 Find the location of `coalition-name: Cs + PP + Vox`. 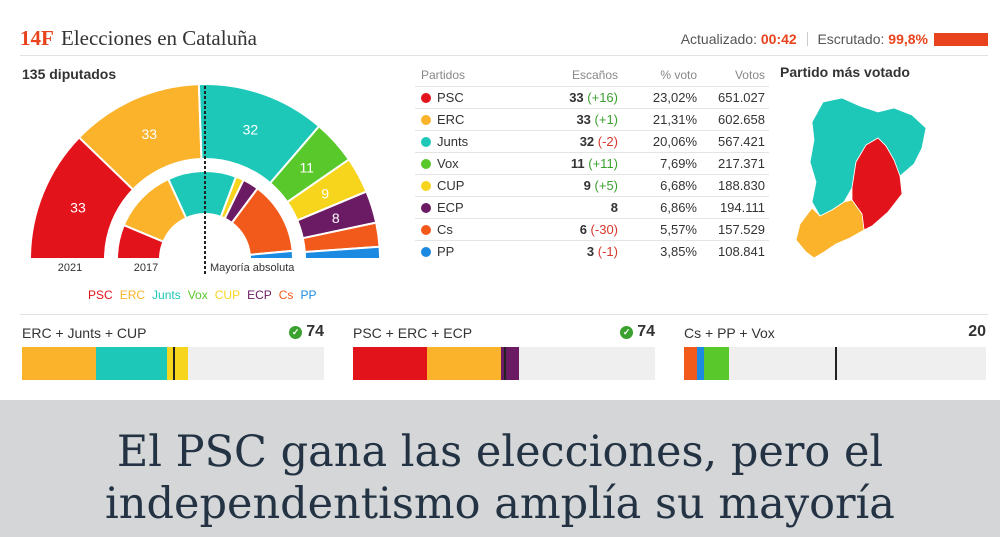

coalition-name: Cs + PP + Vox is located at coordinates (729, 333).